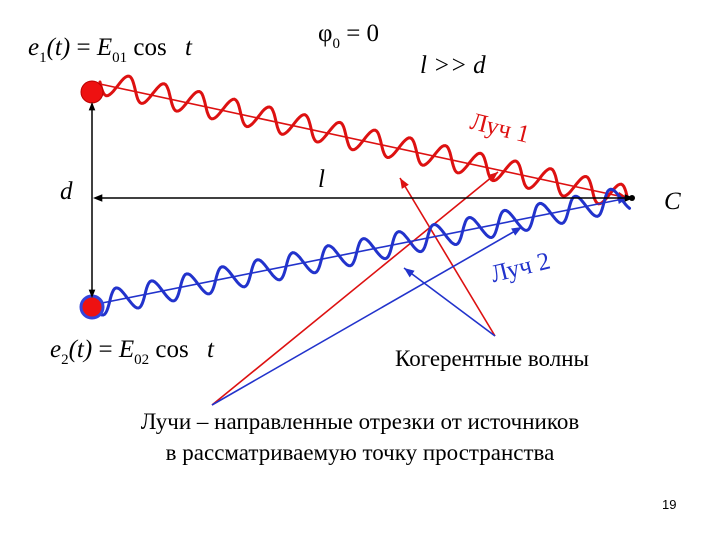  Describe the element at coordinates (492, 358) in the screenshot. I see `coherent-waves-caption: Когерентные волны` at that location.